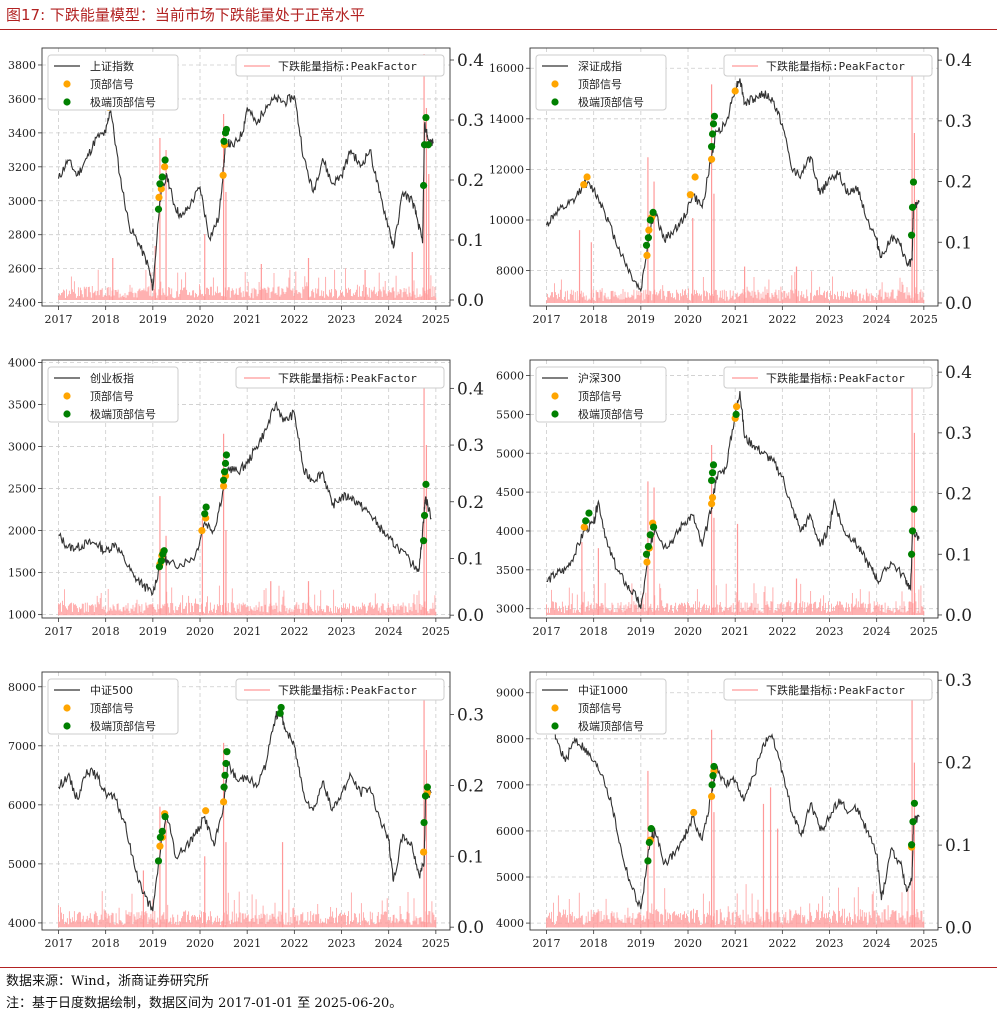 This screenshot has width=997, height=1017. What do you see at coordinates (555, 102) in the screenshot?
I see `legend-swatch-extreme-signal` at bounding box center [555, 102].